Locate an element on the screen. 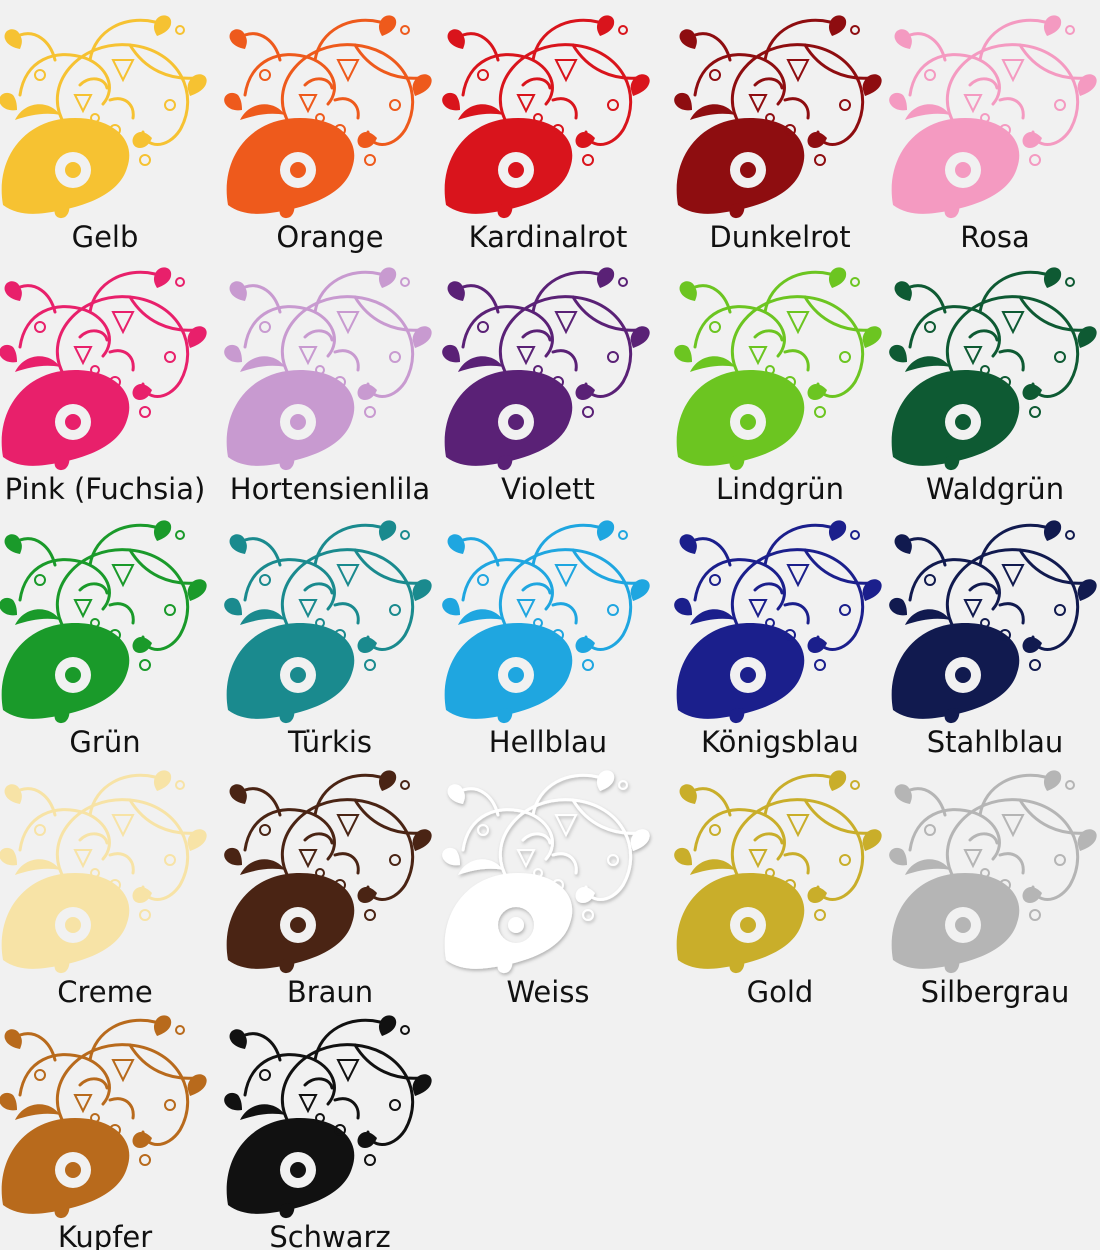 This screenshot has width=1100, height=1250. color-label: Stahlblau is located at coordinates (995, 742).